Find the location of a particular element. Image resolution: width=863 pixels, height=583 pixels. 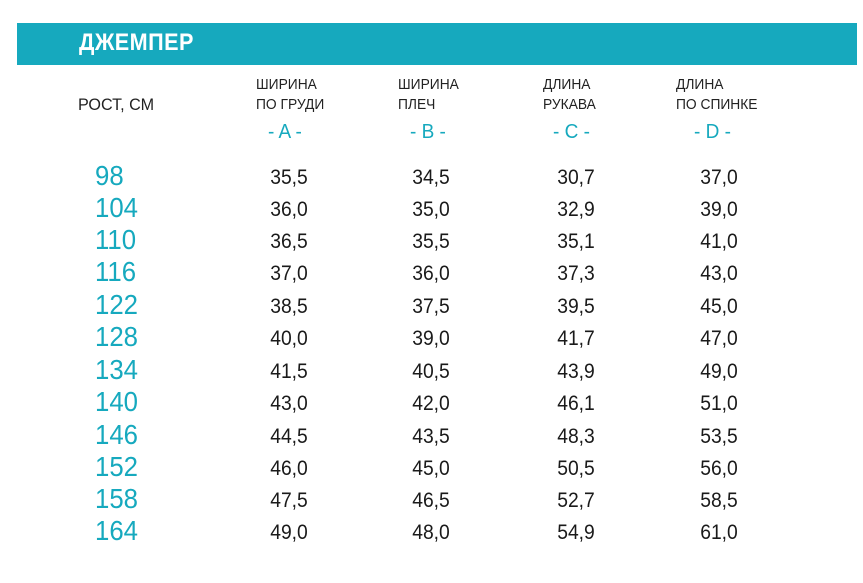

height-value: 152 is located at coordinates (116, 466).